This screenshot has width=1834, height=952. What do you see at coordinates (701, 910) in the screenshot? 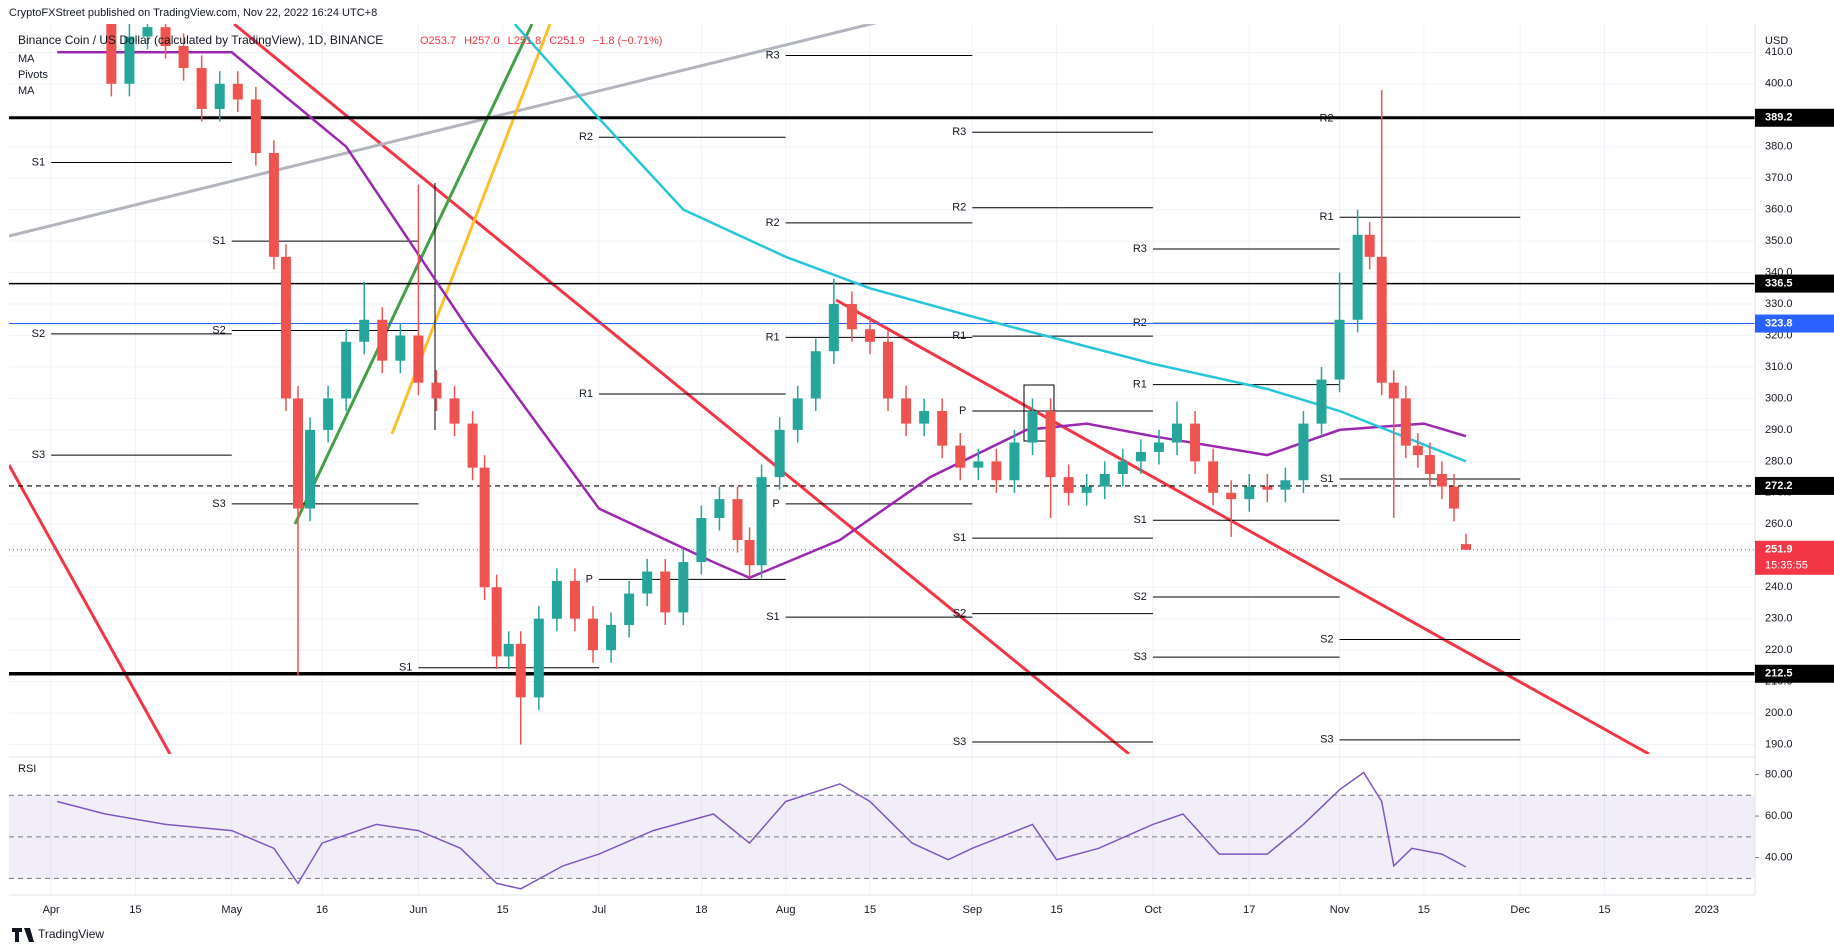
I see `x-tick-label: 18` at bounding box center [701, 910].